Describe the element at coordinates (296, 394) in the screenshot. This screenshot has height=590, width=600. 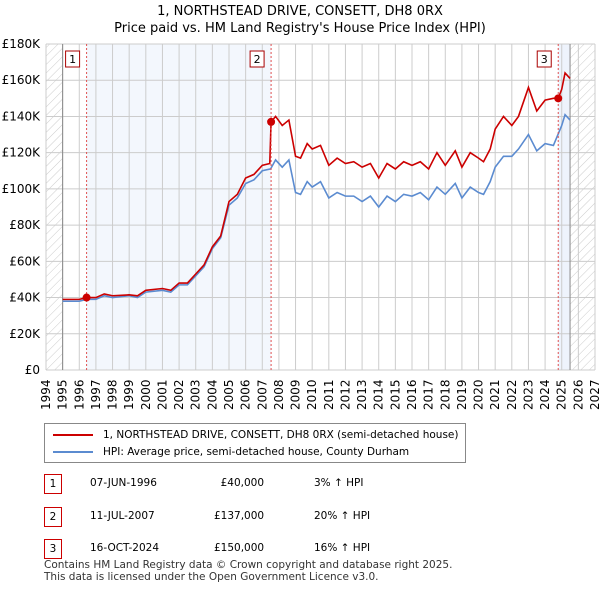
I see `x-tick-label: 2009` at that location.